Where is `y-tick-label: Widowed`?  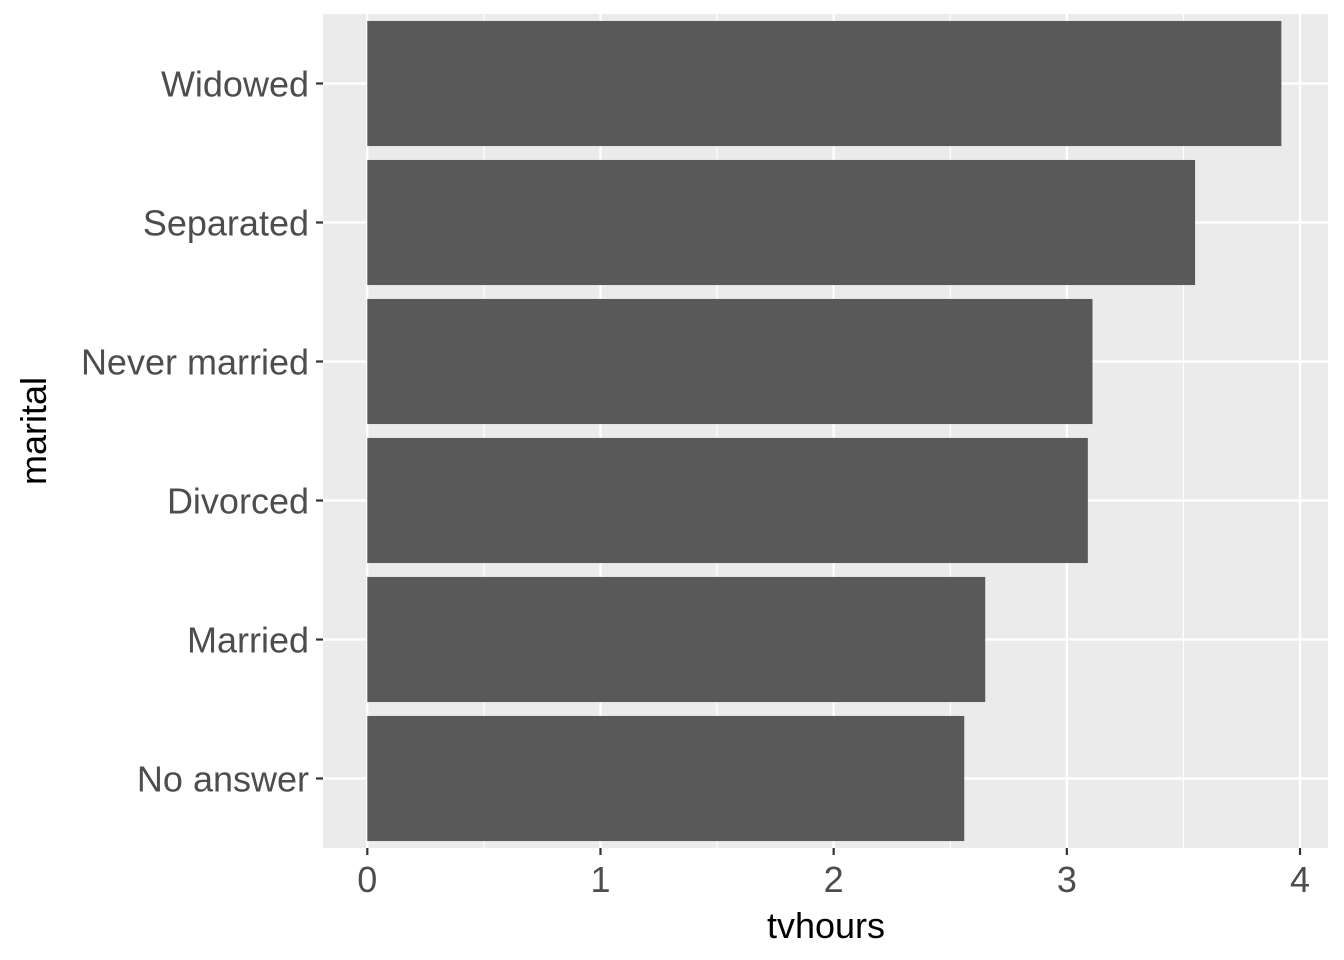 y-tick-label: Widowed is located at coordinates (235, 84).